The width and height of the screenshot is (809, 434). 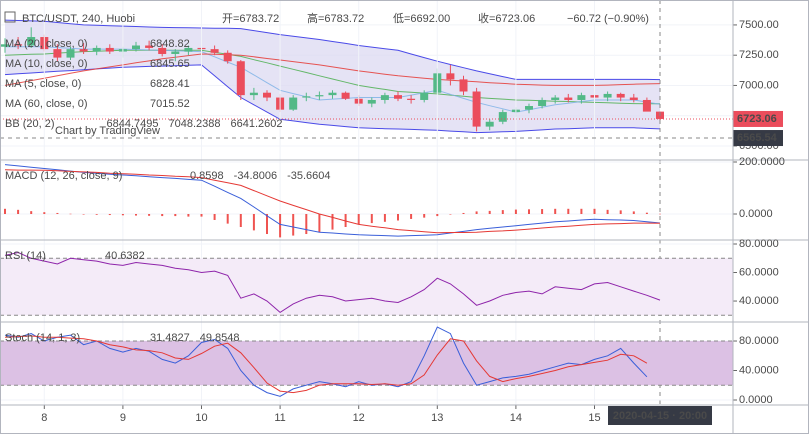 I want to click on legend-value: 6844.7495, so click(x=133, y=124).